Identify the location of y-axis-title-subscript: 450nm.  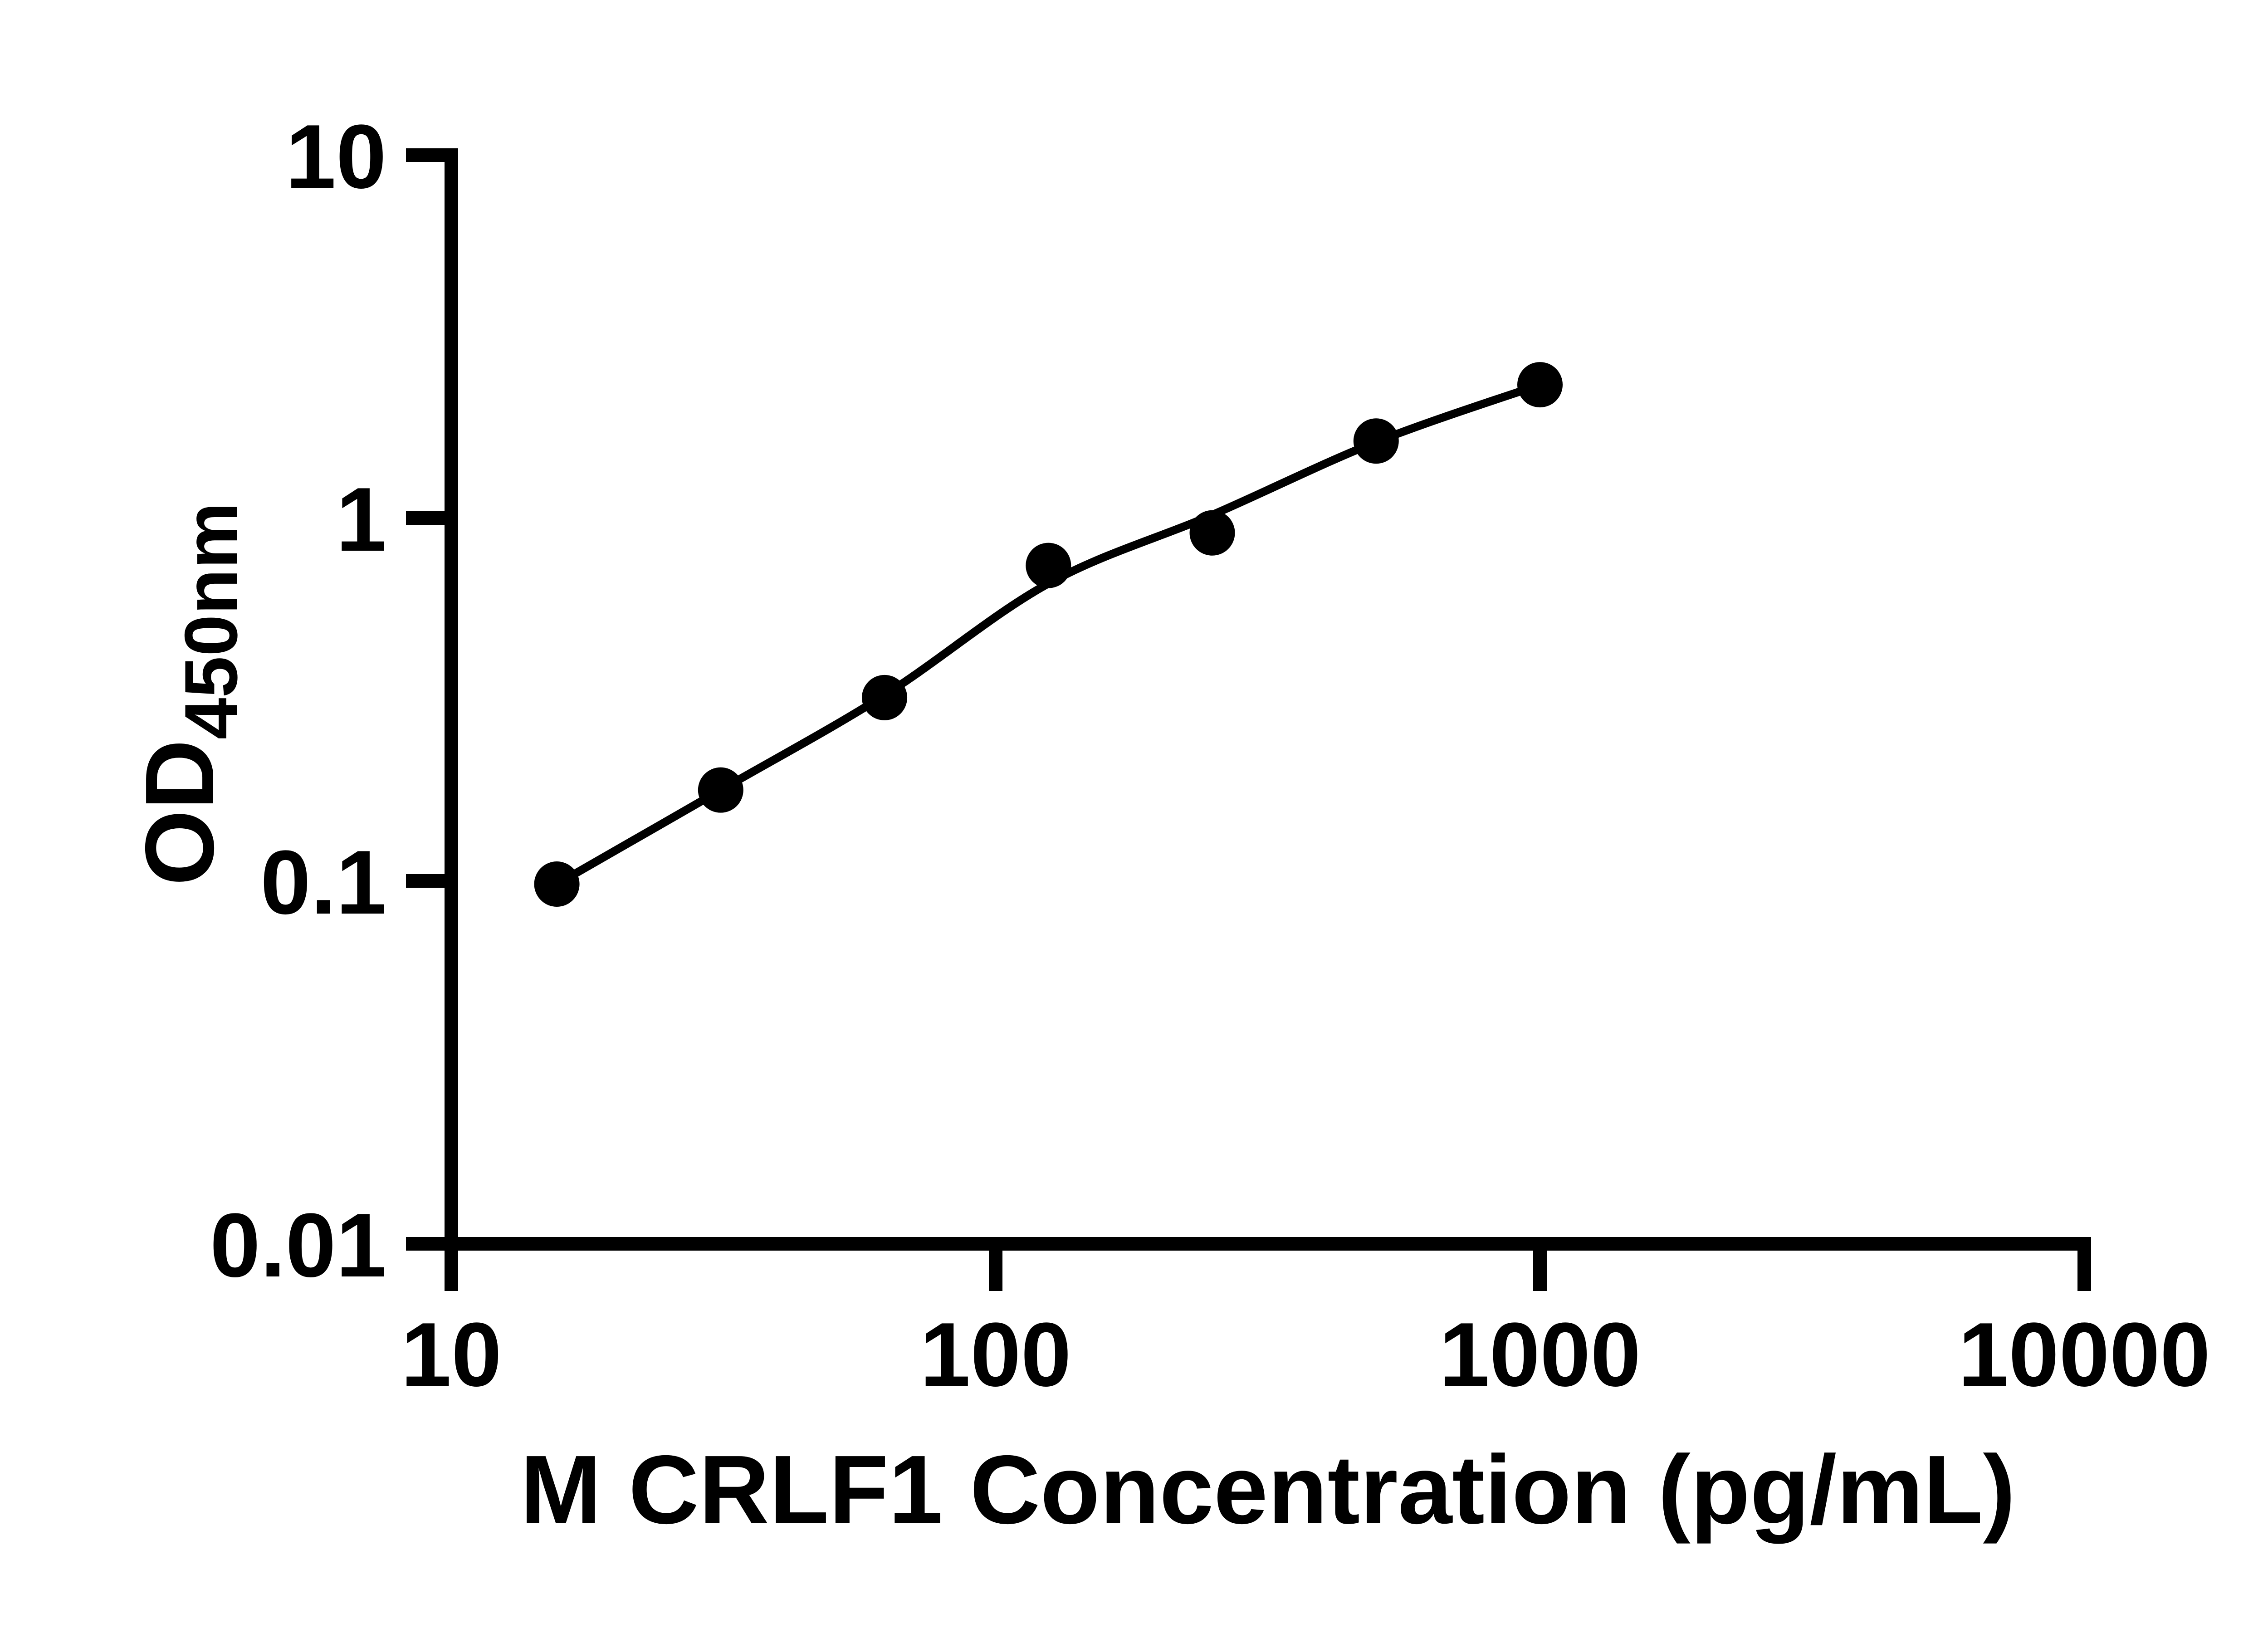
(211, 620).